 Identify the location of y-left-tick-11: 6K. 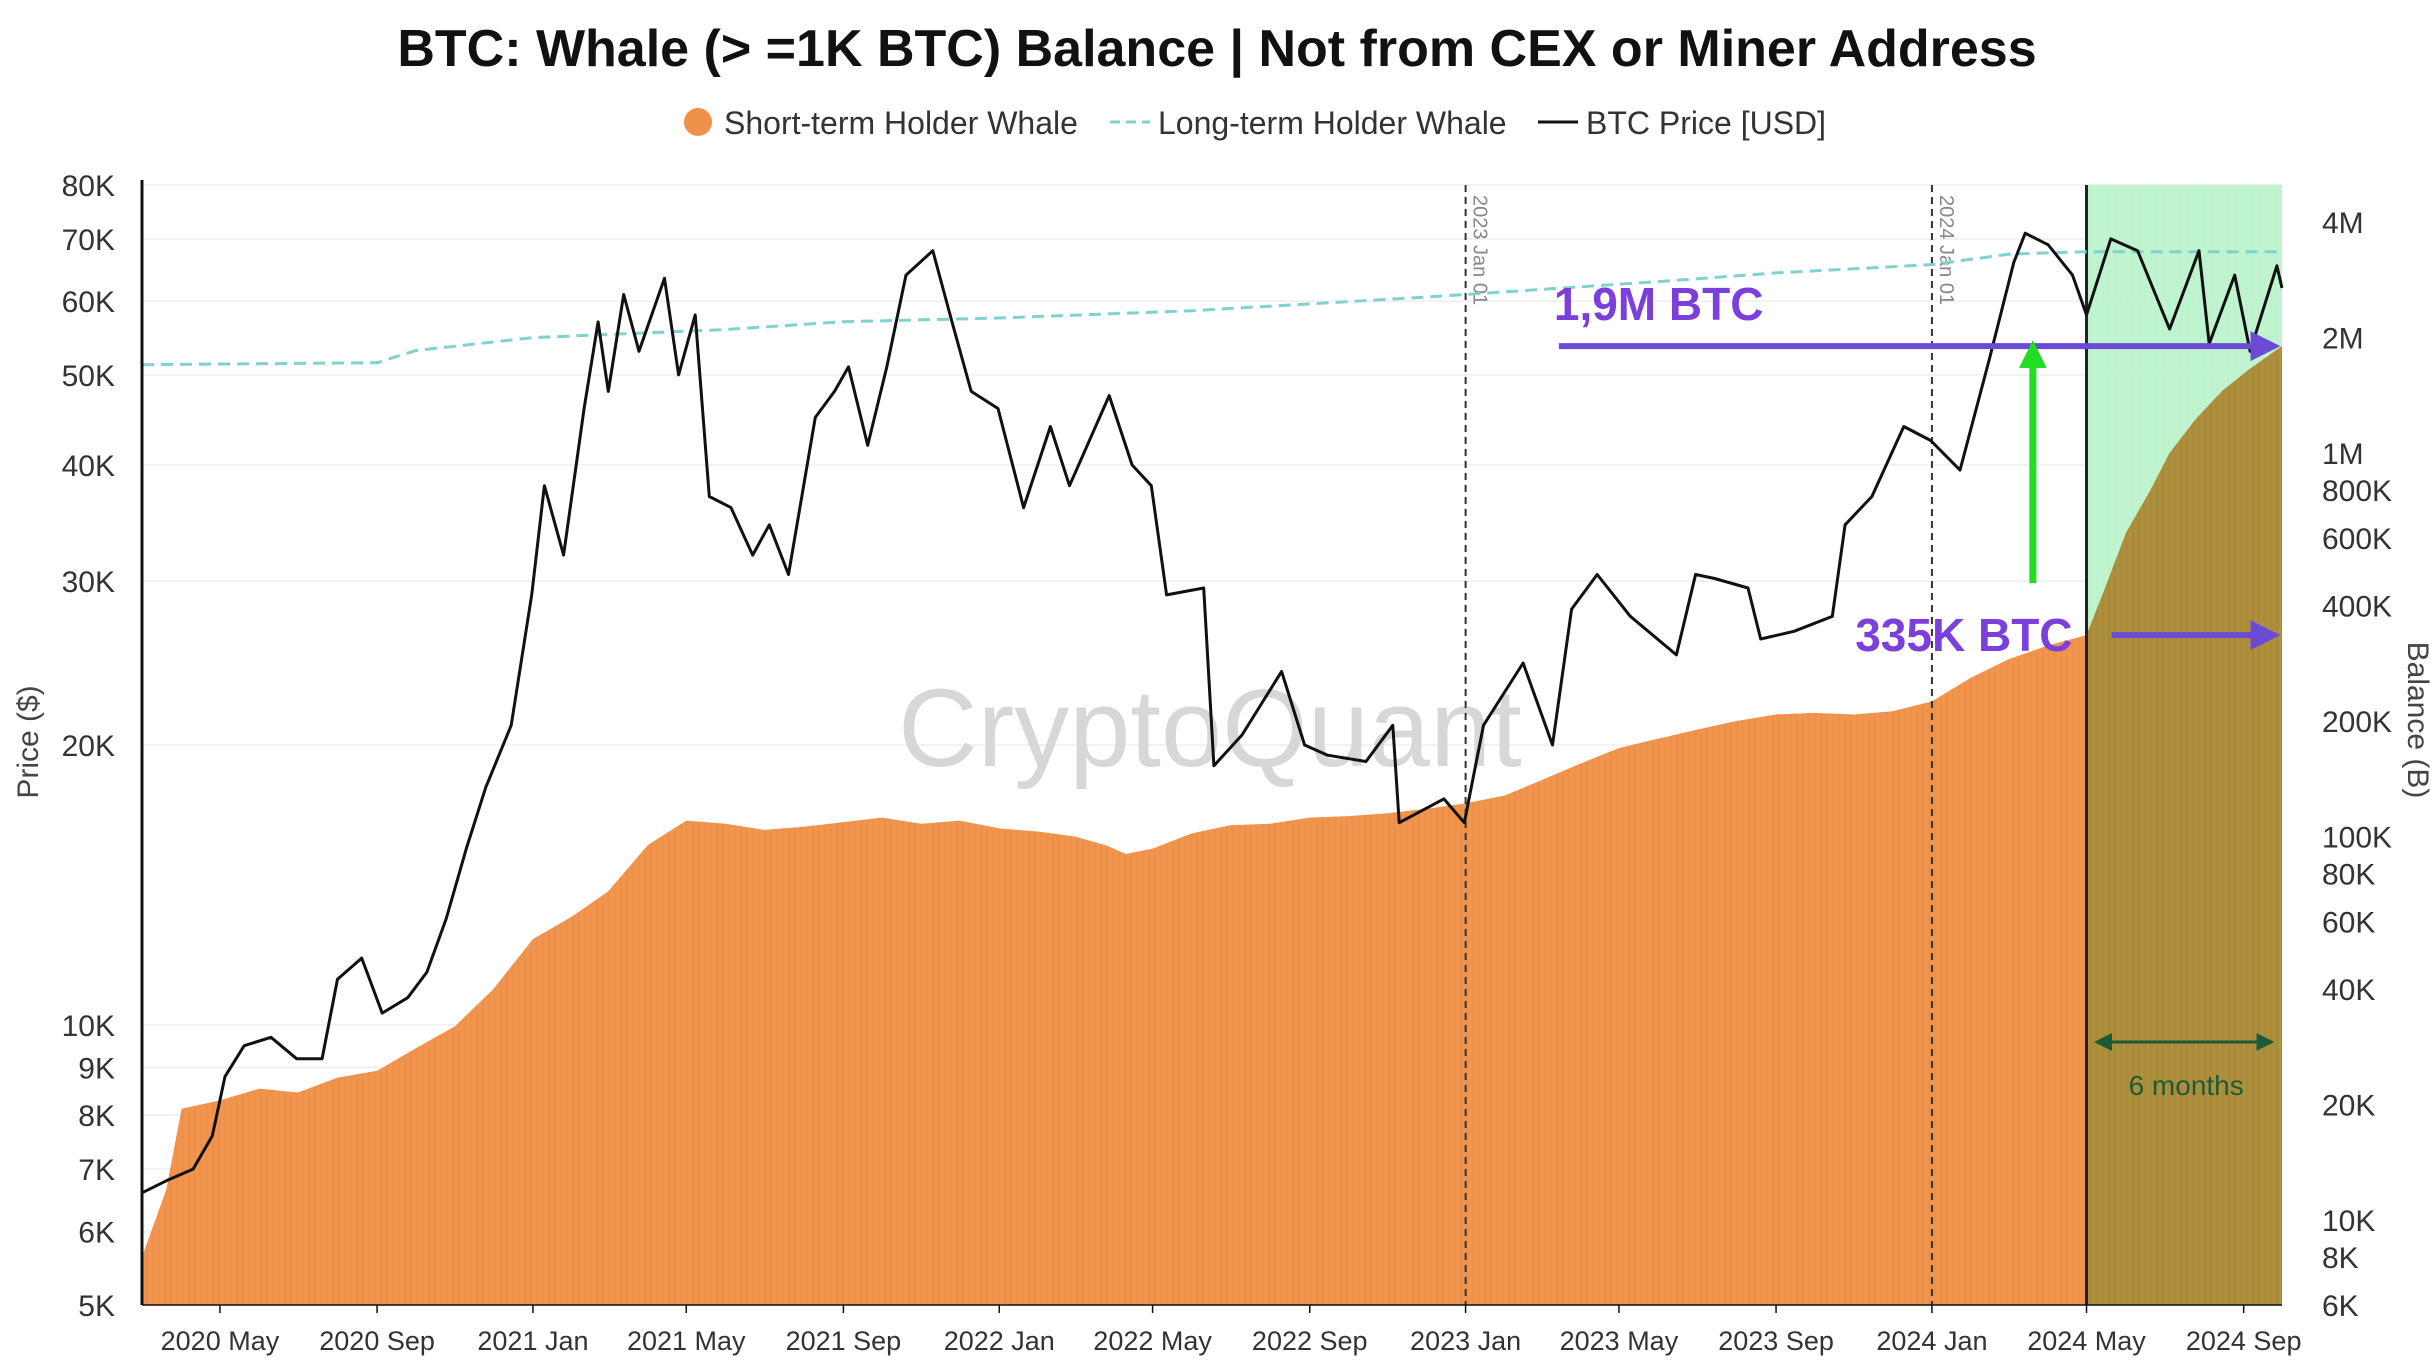
(96, 1232).